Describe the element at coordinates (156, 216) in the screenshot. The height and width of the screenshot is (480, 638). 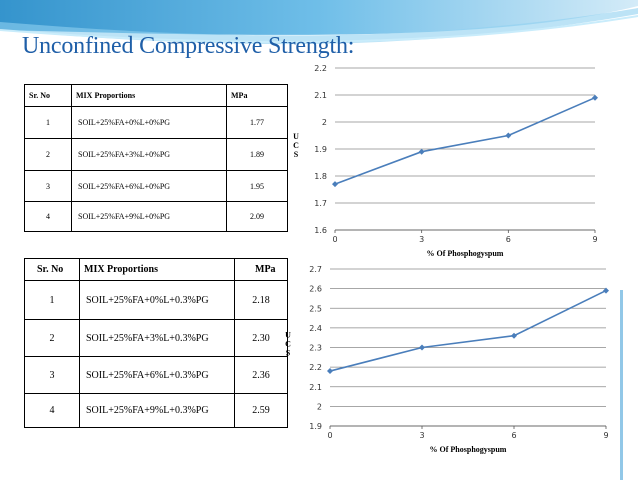
I see `table-row: 4 SOIL+25%FA+9%L+0%PG 2.09` at that location.